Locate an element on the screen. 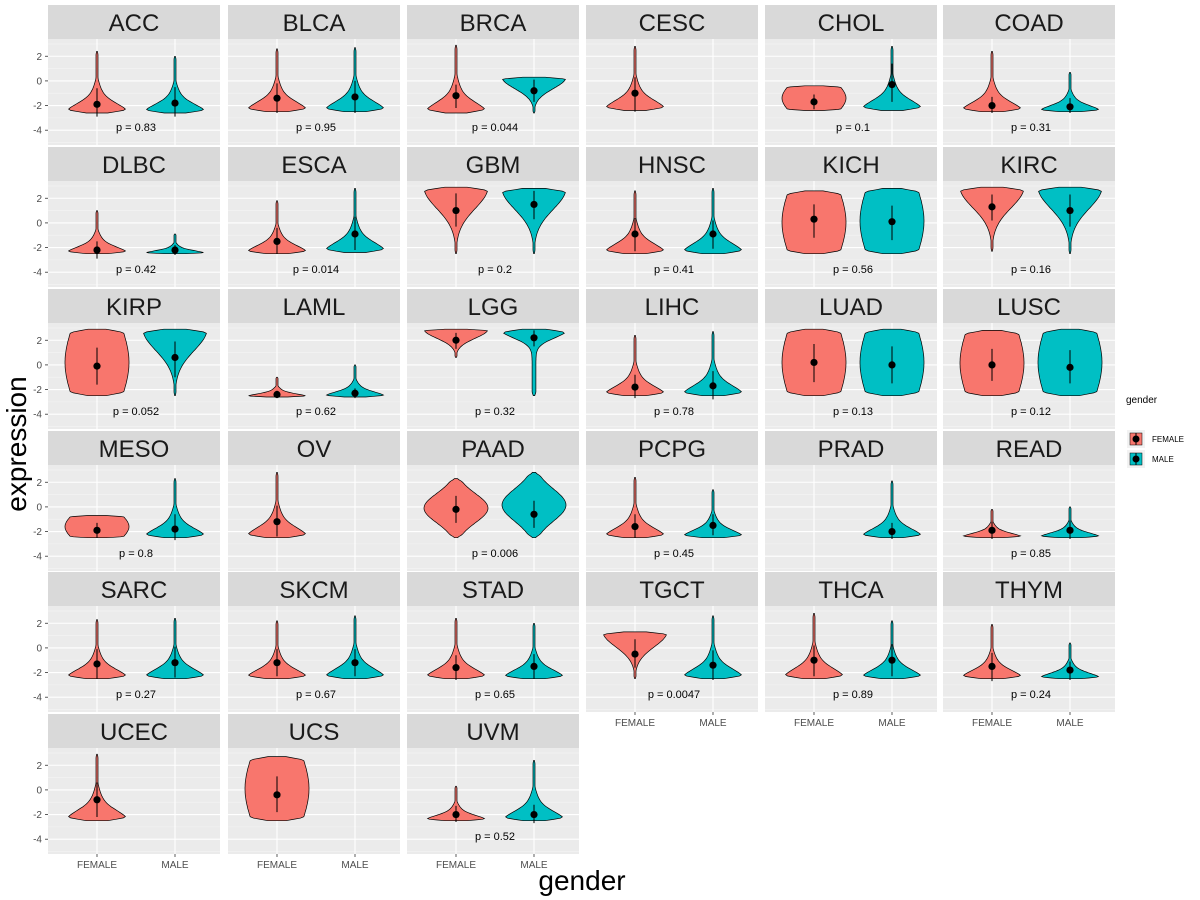 The image size is (1200, 900). panel-sarc: SARC 2 0 -2 -4 p = 0.27 is located at coordinates (126, 642).